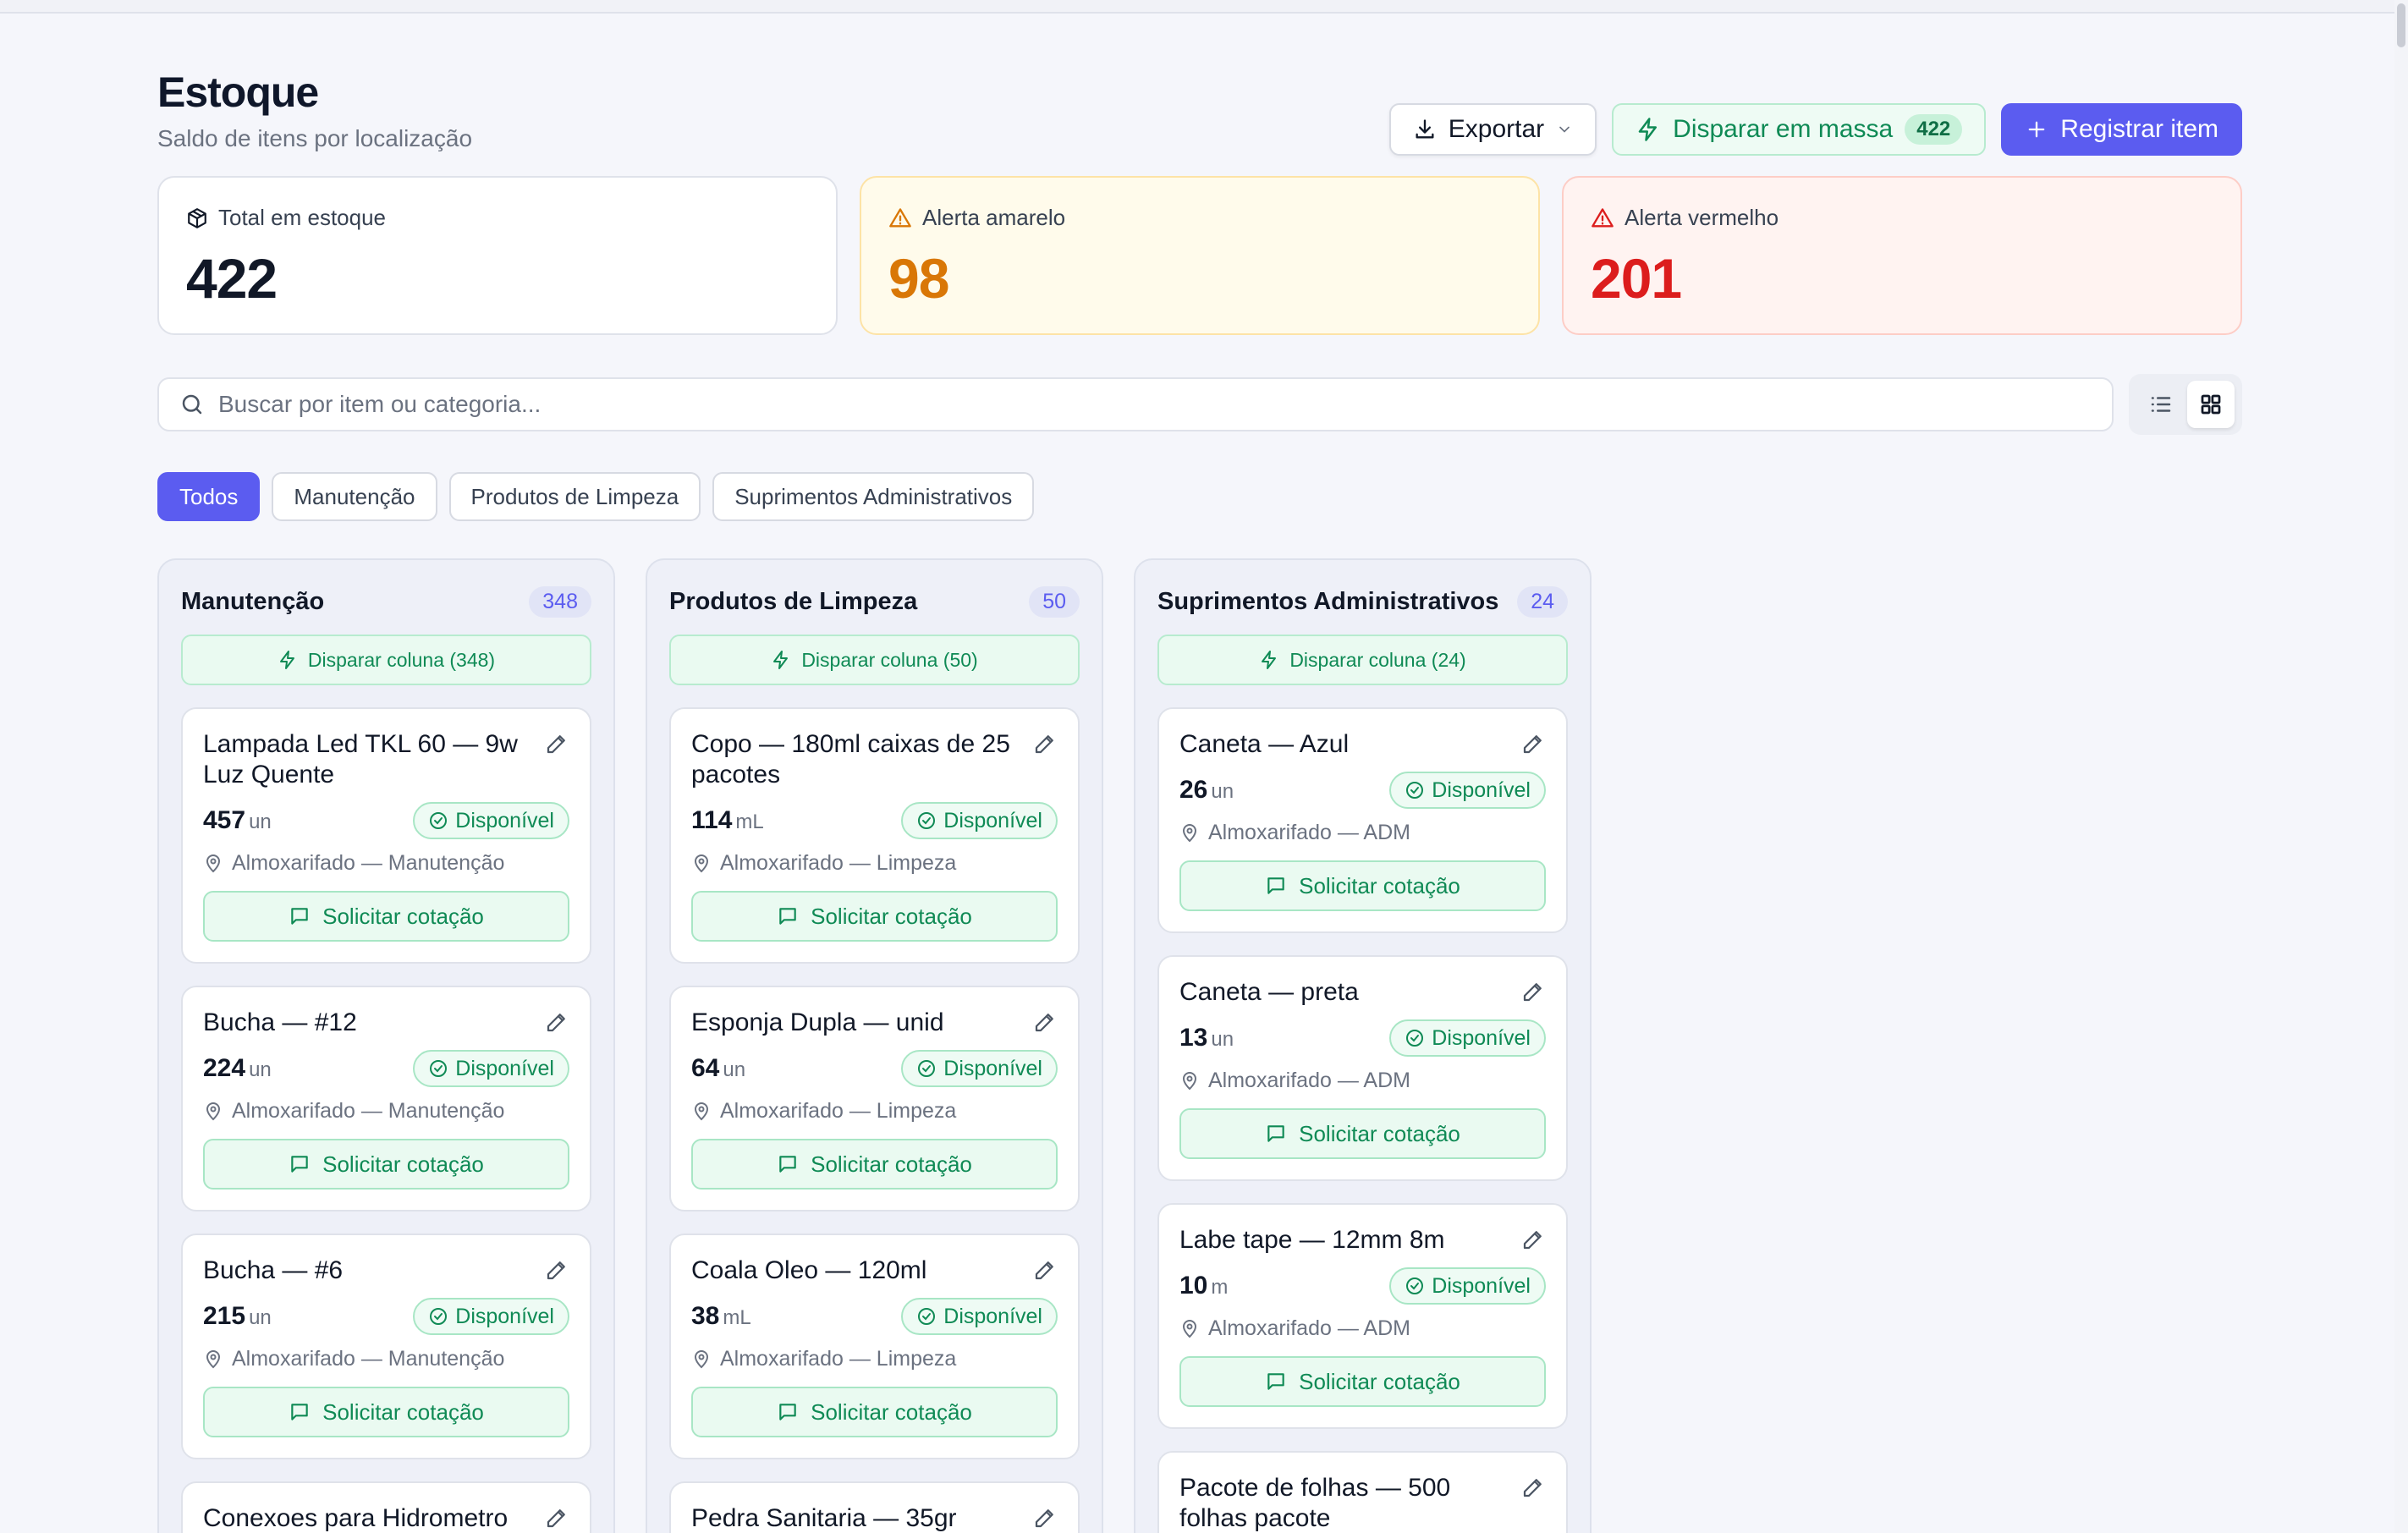  Describe the element at coordinates (224, 1068) in the screenshot. I see `item-quantity-value: 224` at that location.